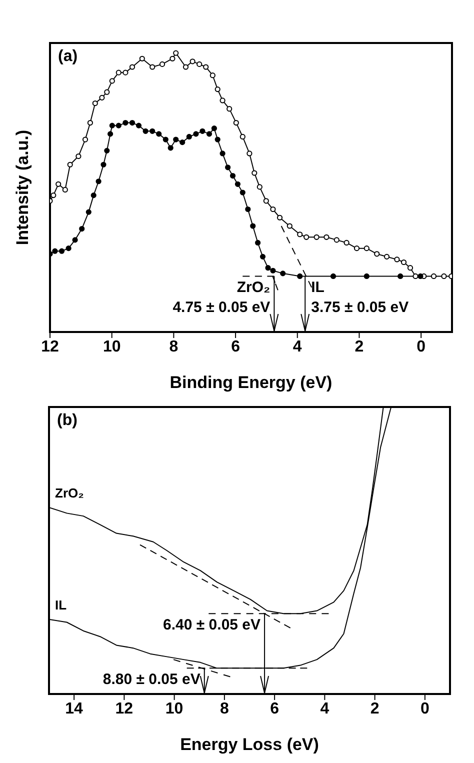 The image size is (474, 763). What do you see at coordinates (67, 420) in the screenshot?
I see `chart-title: (b)` at bounding box center [67, 420].